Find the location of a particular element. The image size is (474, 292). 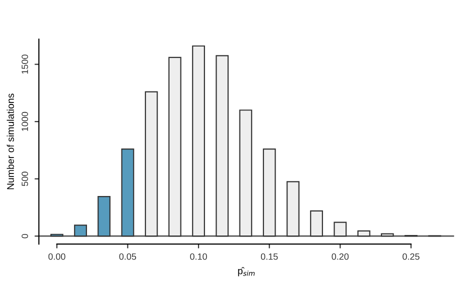

x-tick-label: 0.15 is located at coordinates (269, 256).